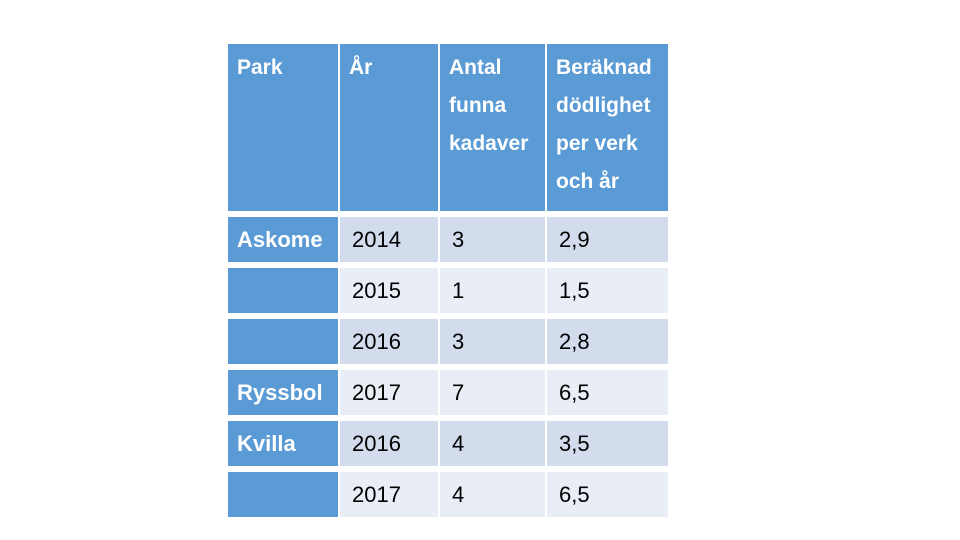 The image size is (960, 540). What do you see at coordinates (284, 242) in the screenshot?
I see `park-cell: Askome` at bounding box center [284, 242].